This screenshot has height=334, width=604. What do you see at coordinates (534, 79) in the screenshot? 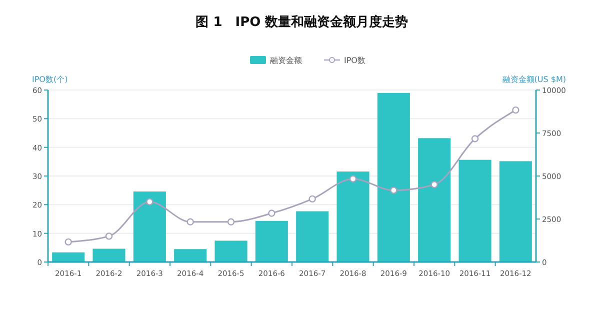
I see `y2-axis-title: 融资金额(US $M)` at bounding box center [534, 79].